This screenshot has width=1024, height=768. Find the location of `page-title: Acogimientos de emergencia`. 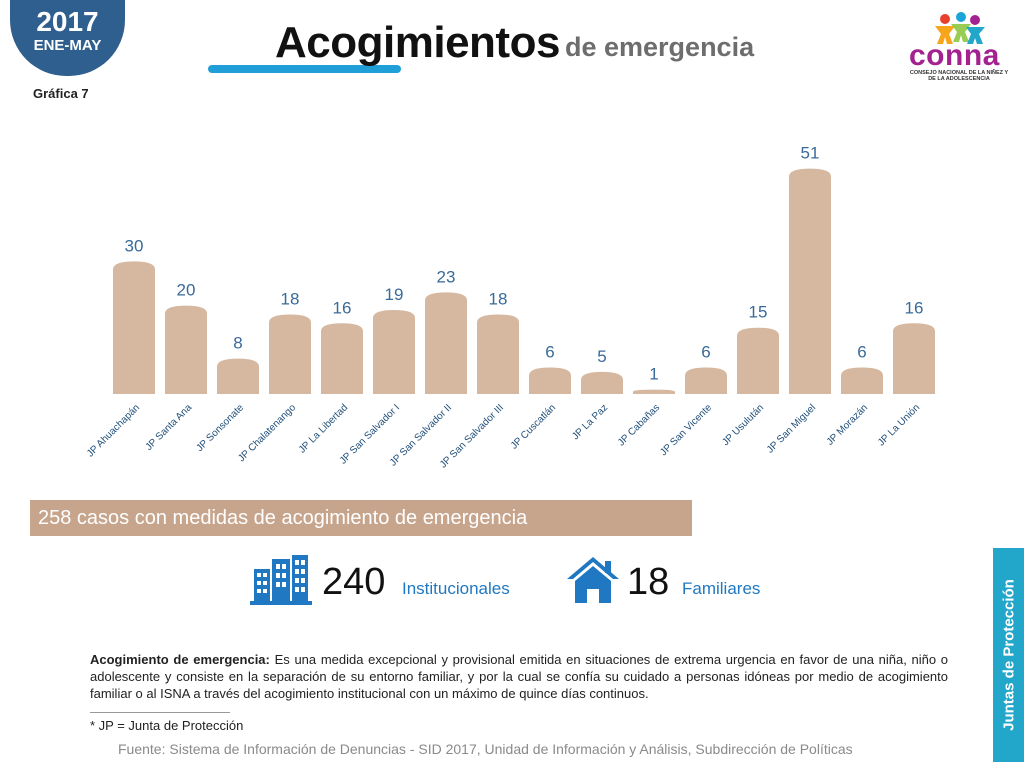

page-title: Acogimientos de emergencia is located at coordinates (505, 48).